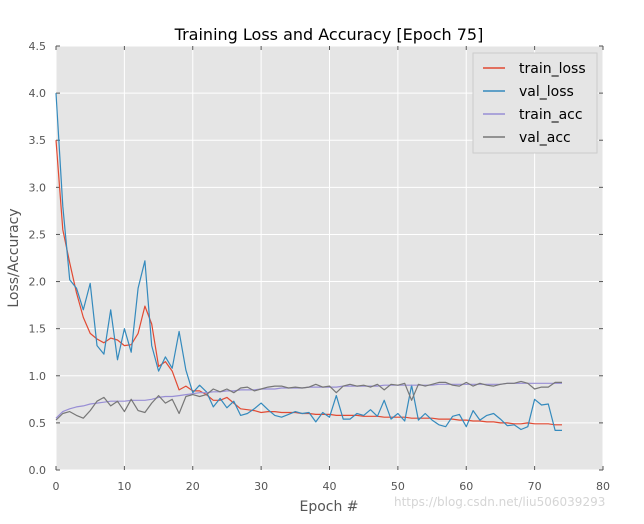  Describe the element at coordinates (535, 486) in the screenshot. I see `x-tick-label: 70` at that location.